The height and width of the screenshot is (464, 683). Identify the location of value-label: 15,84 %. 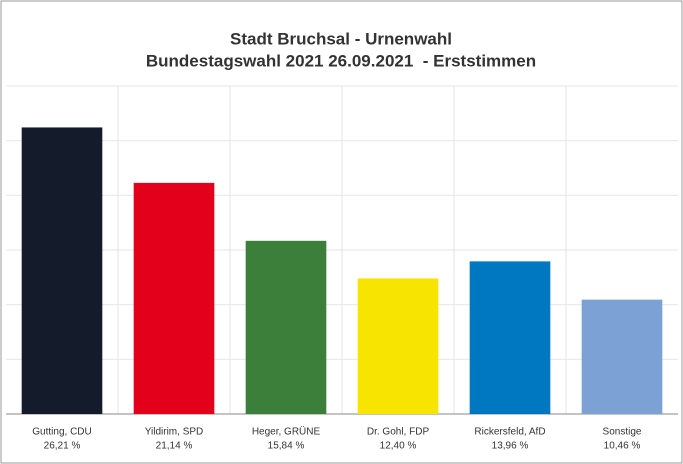
(286, 446).